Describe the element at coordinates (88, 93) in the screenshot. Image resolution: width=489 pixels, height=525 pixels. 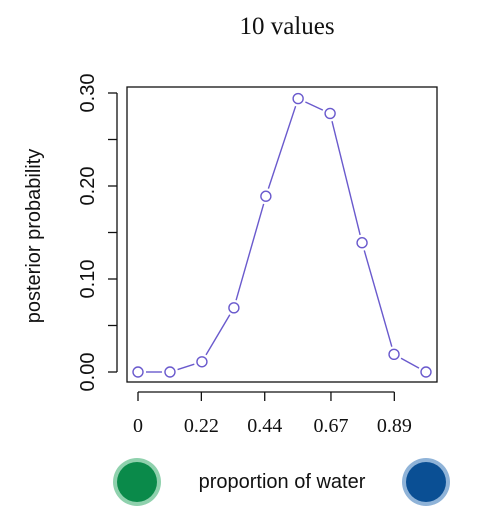
I see `y-tick-label: 0.30` at that location.